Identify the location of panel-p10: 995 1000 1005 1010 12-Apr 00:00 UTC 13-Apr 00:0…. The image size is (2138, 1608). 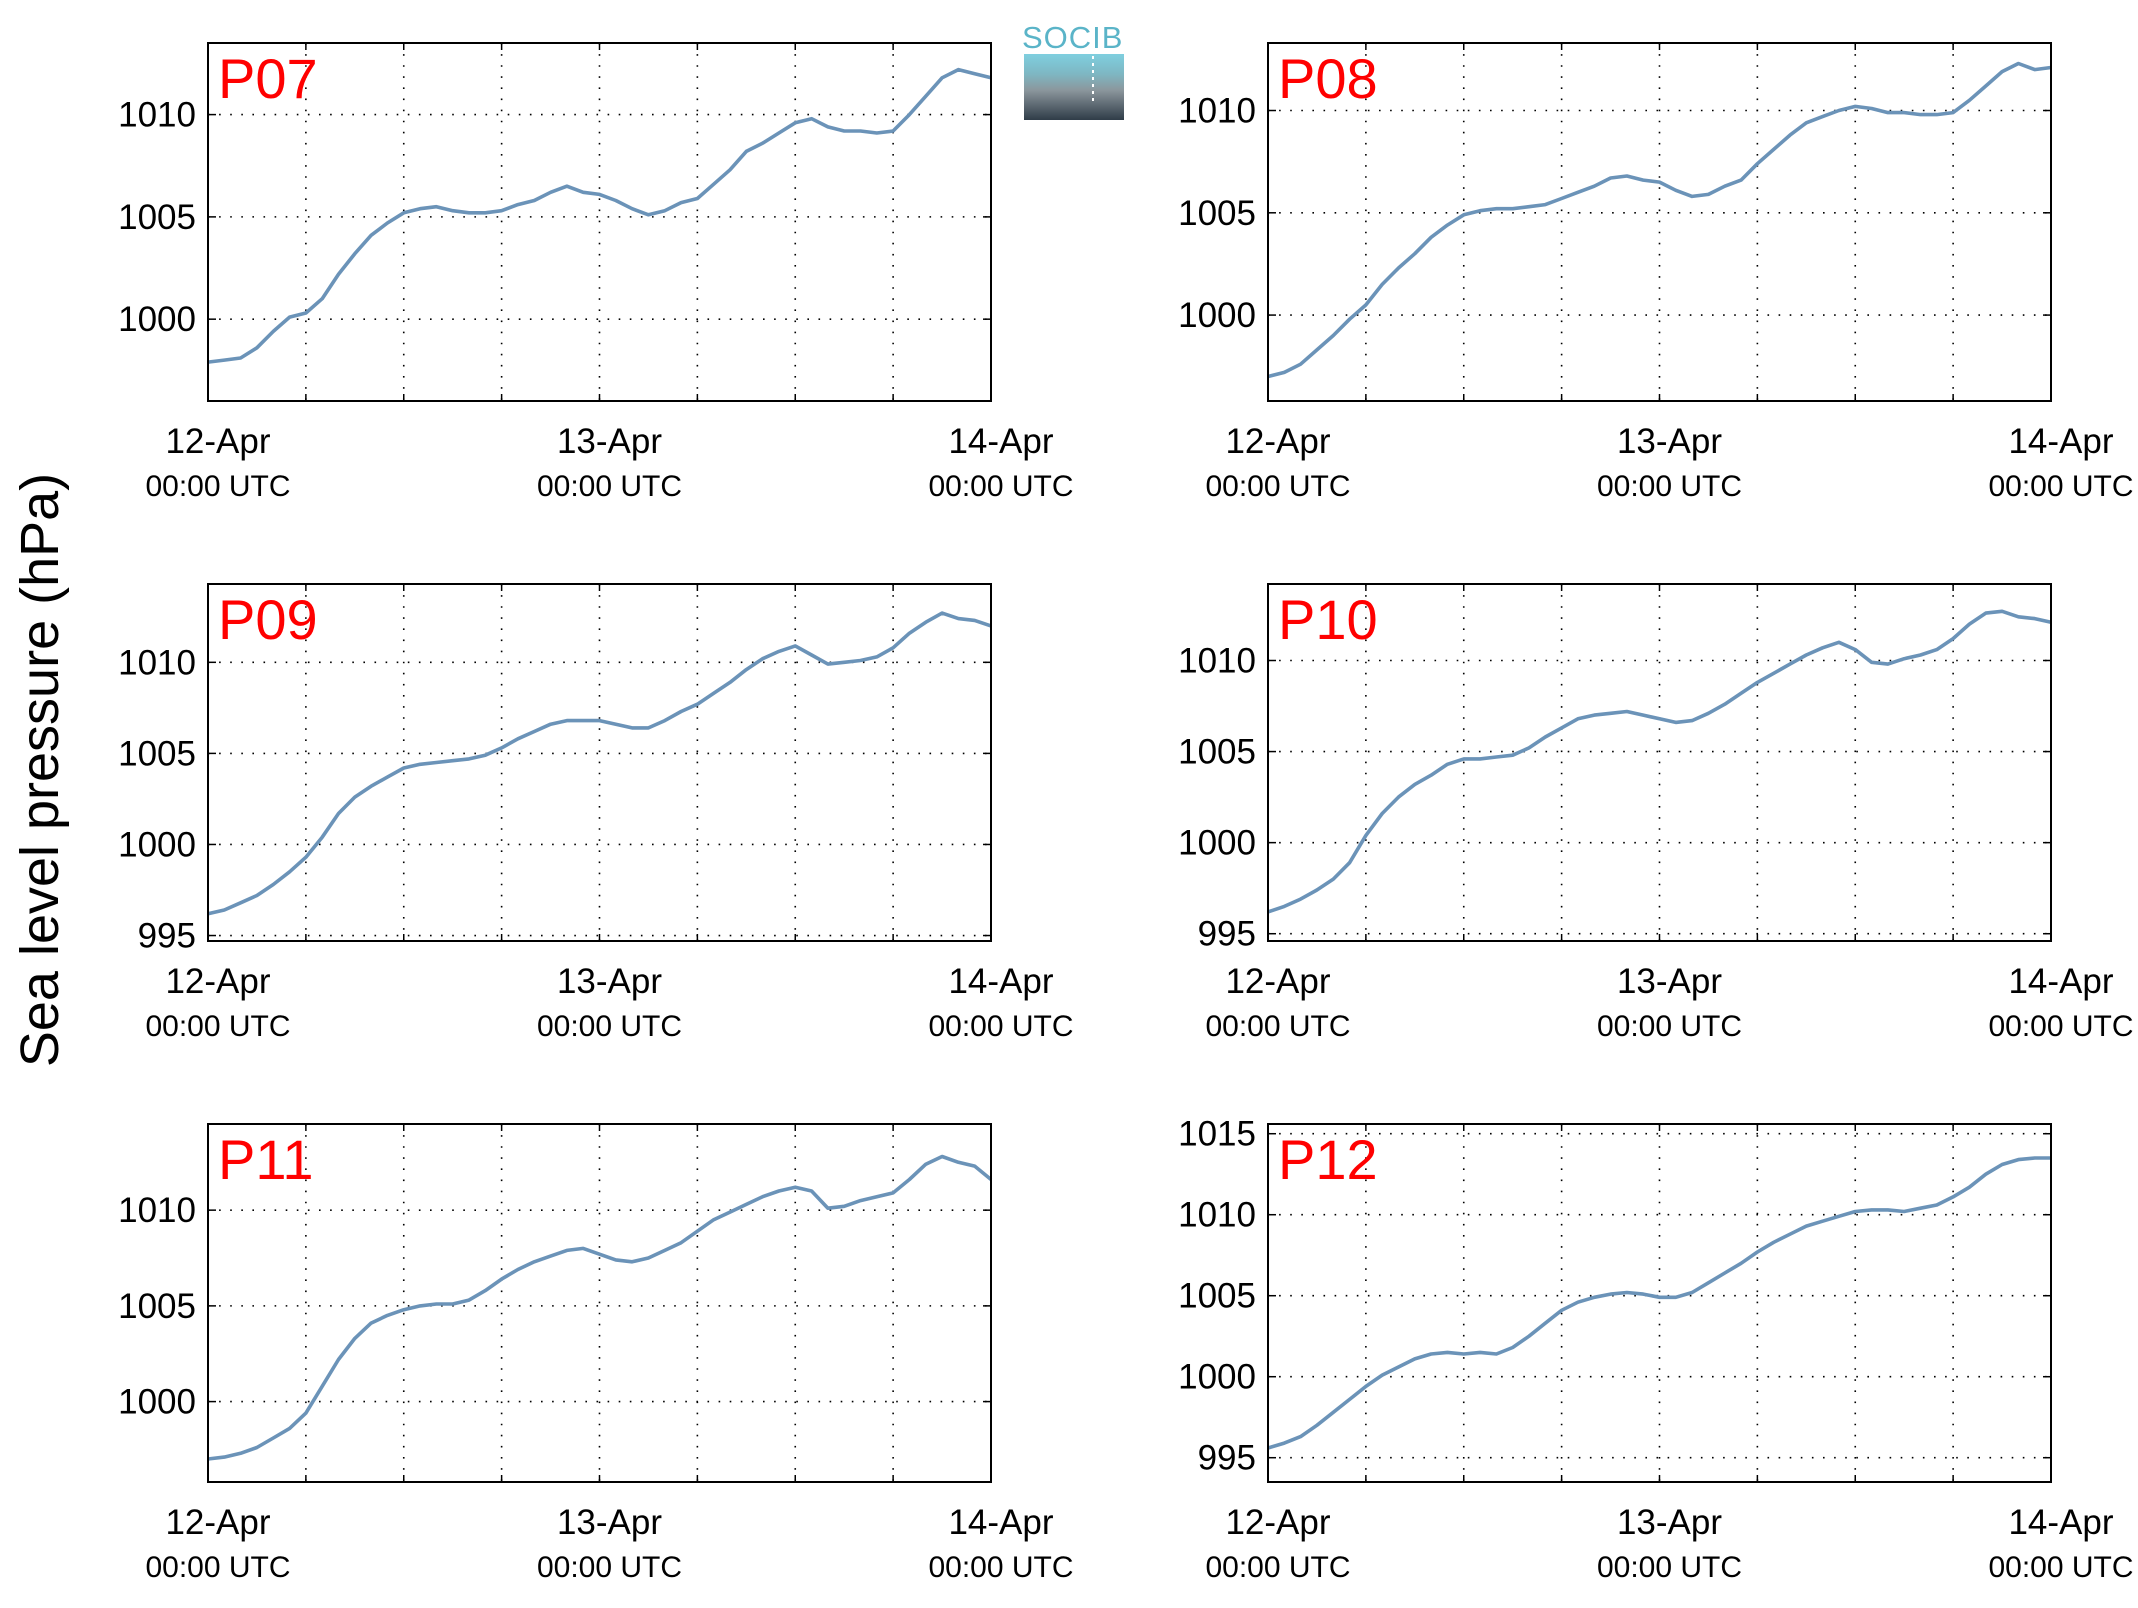
(1656, 813).